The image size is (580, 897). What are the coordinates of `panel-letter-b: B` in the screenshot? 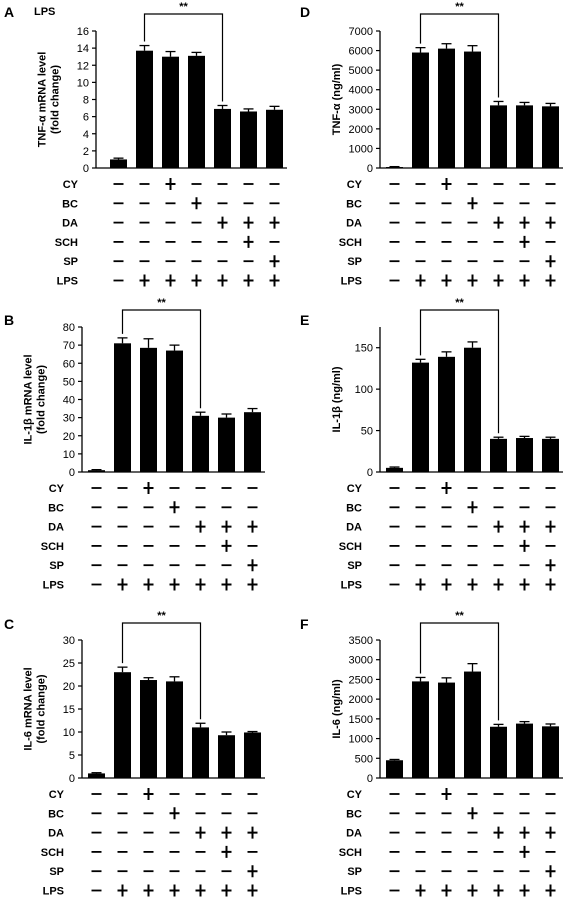 It's located at (9, 320).